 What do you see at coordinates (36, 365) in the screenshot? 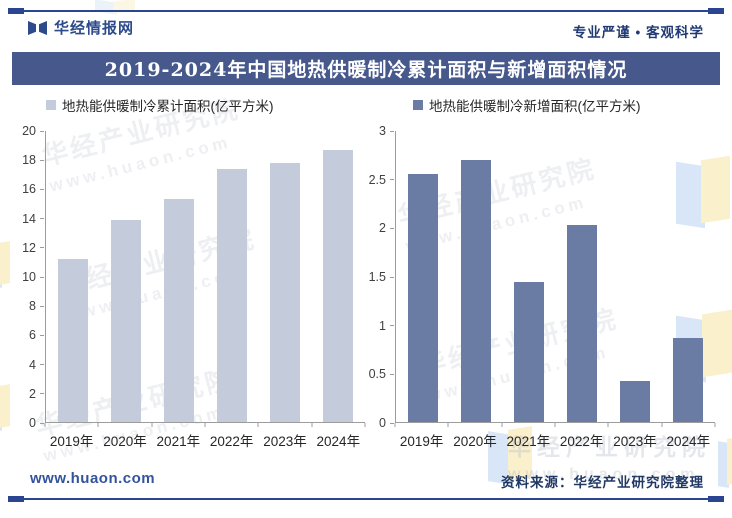
I see `y-axis-tick: 4` at bounding box center [36, 365].